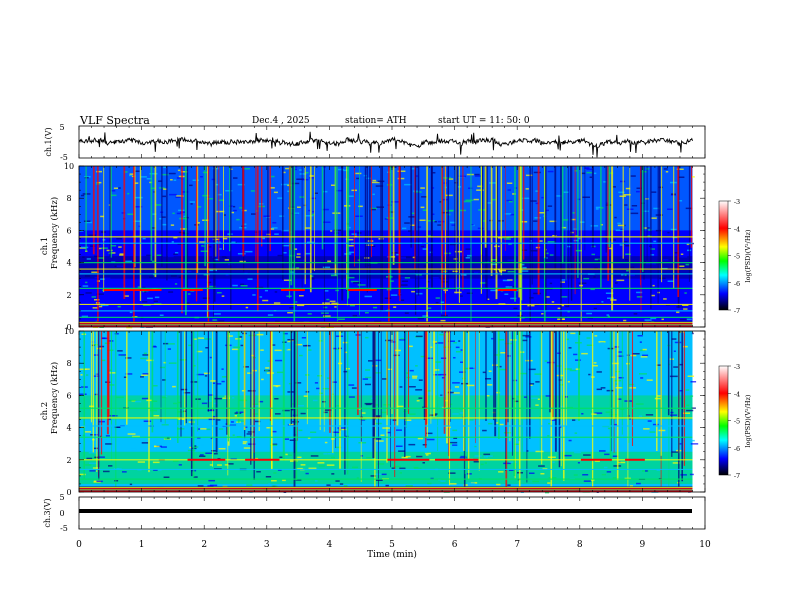  Describe the element at coordinates (748, 255) in the screenshot. I see `ch1-colorbar-label: log(PSD)(V²/Hz)` at that location.